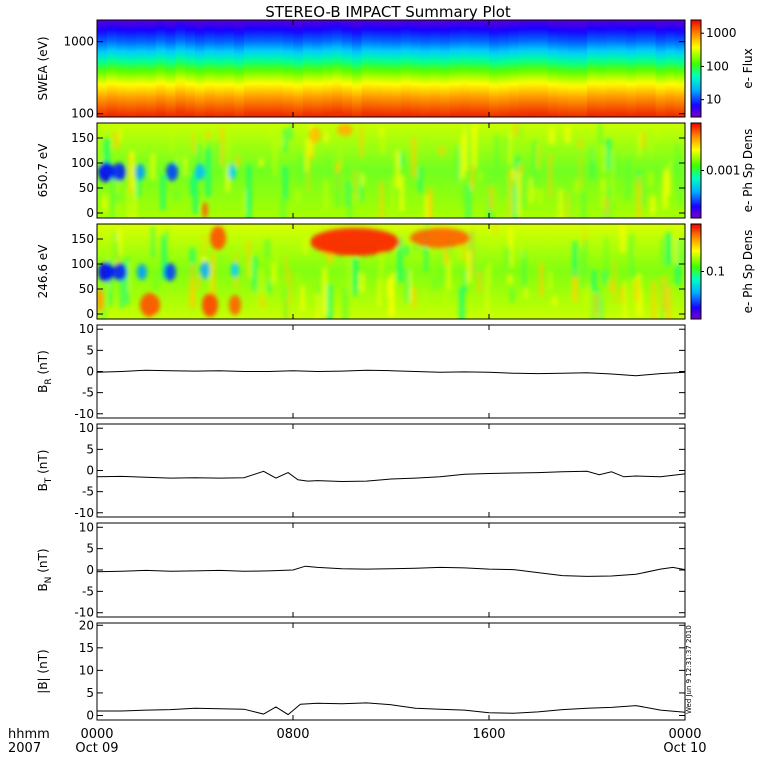 The height and width of the screenshot is (780, 780). What do you see at coordinates (391, 371) in the screenshot?
I see `panel-frame` at bounding box center [391, 371].